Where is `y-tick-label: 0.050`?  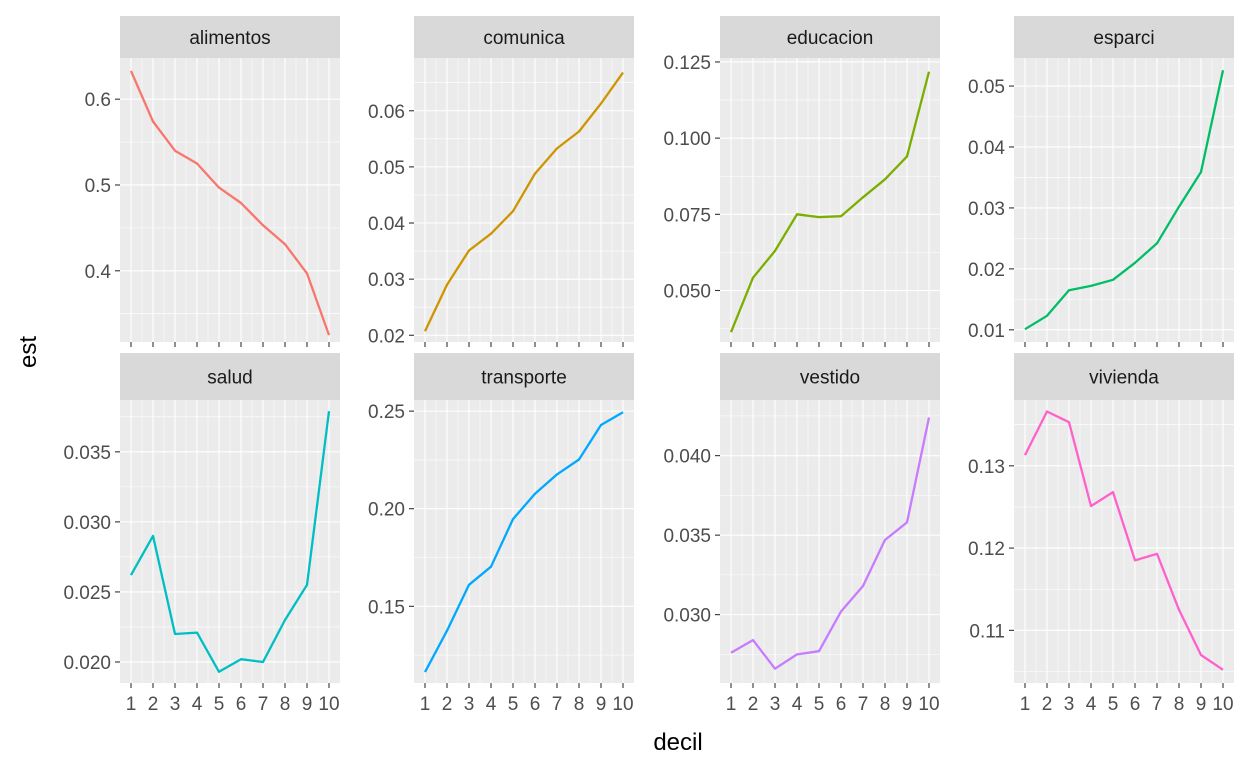
y-tick-label: 0.050 is located at coordinates (687, 292).